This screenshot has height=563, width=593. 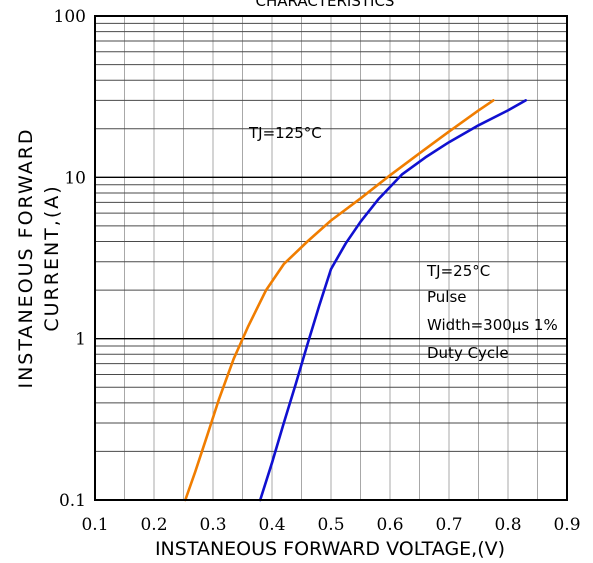 I want to click on y-tick-label: 100, so click(x=70, y=17).